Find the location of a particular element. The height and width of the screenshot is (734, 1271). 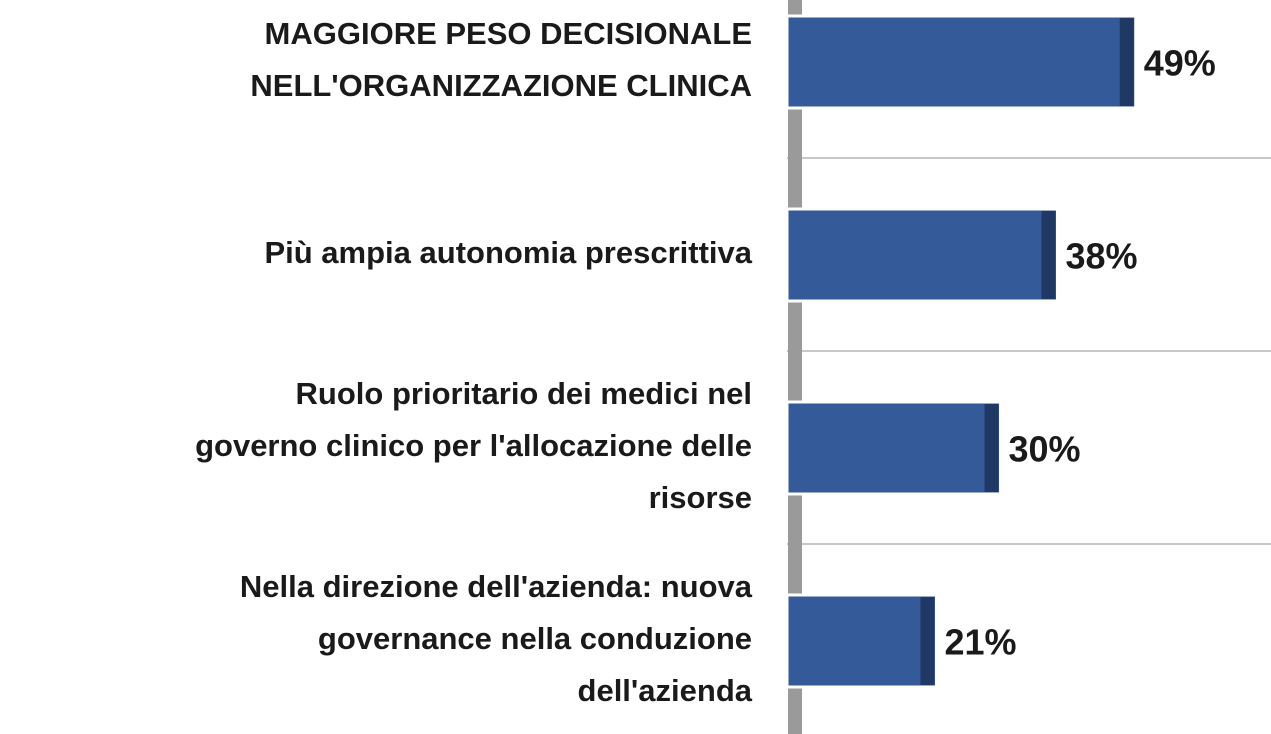

label-line: NELL'ORGANIZZAZIONE CLINICA is located at coordinates (501, 85).